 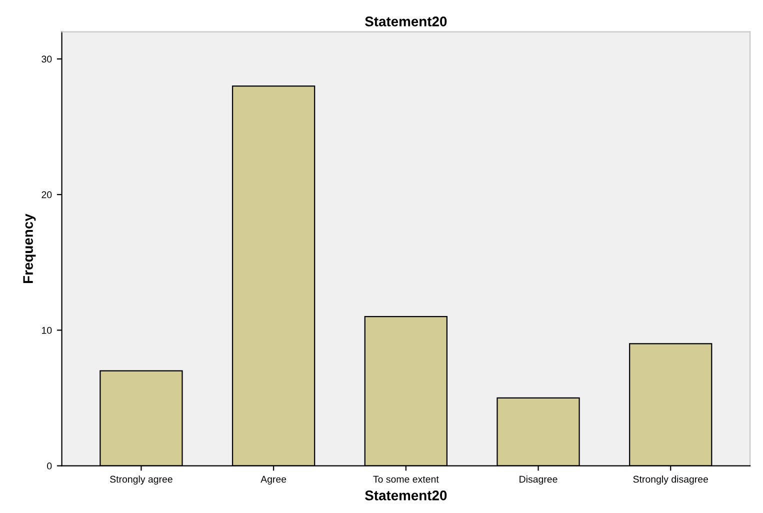 What do you see at coordinates (29, 248) in the screenshot?
I see `y-axis-title: Frequency` at bounding box center [29, 248].